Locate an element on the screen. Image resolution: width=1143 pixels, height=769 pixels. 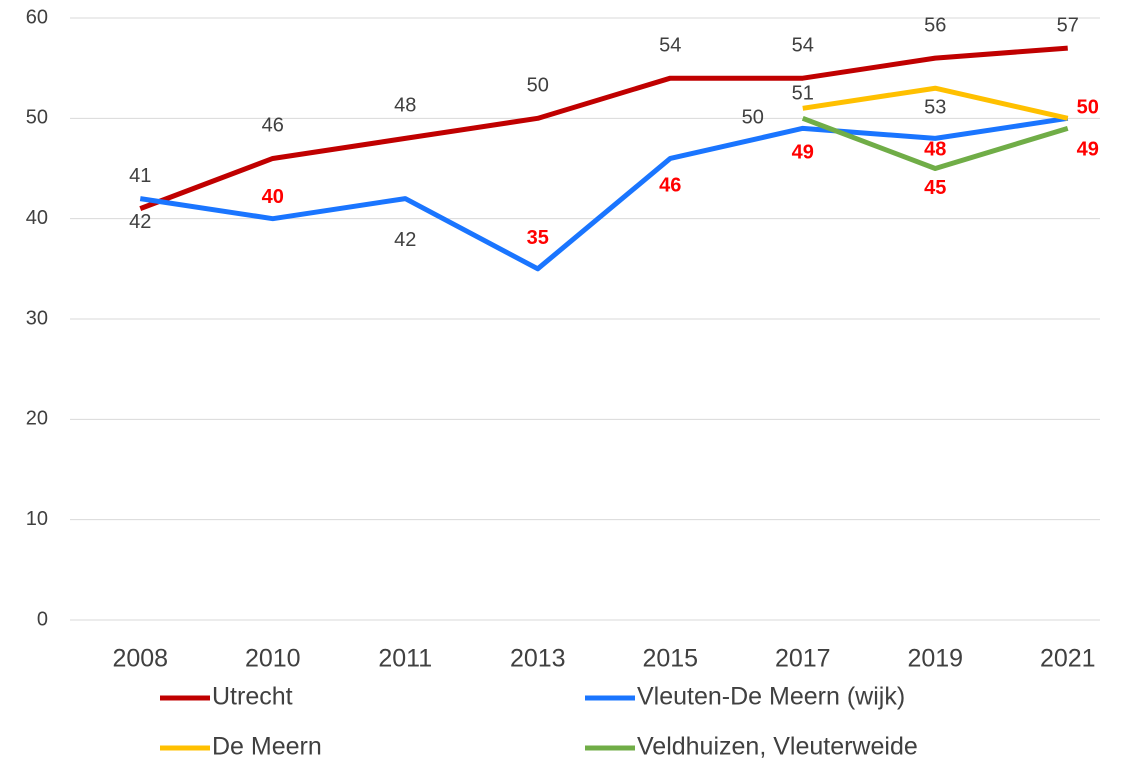
data-label: 35 is located at coordinates (538, 238).